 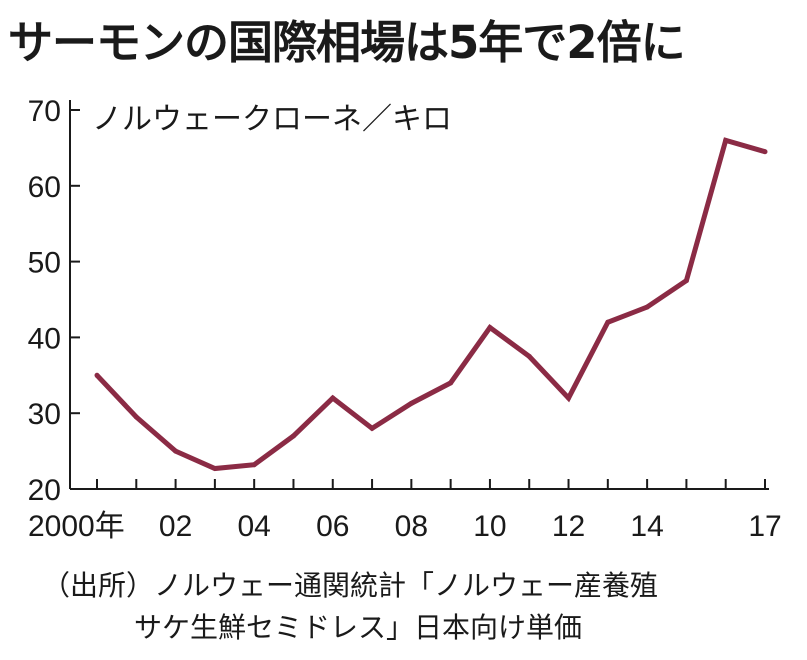 I want to click on y-axis-ticks: 20 30 40 50 60 70, so click(x=54, y=301).